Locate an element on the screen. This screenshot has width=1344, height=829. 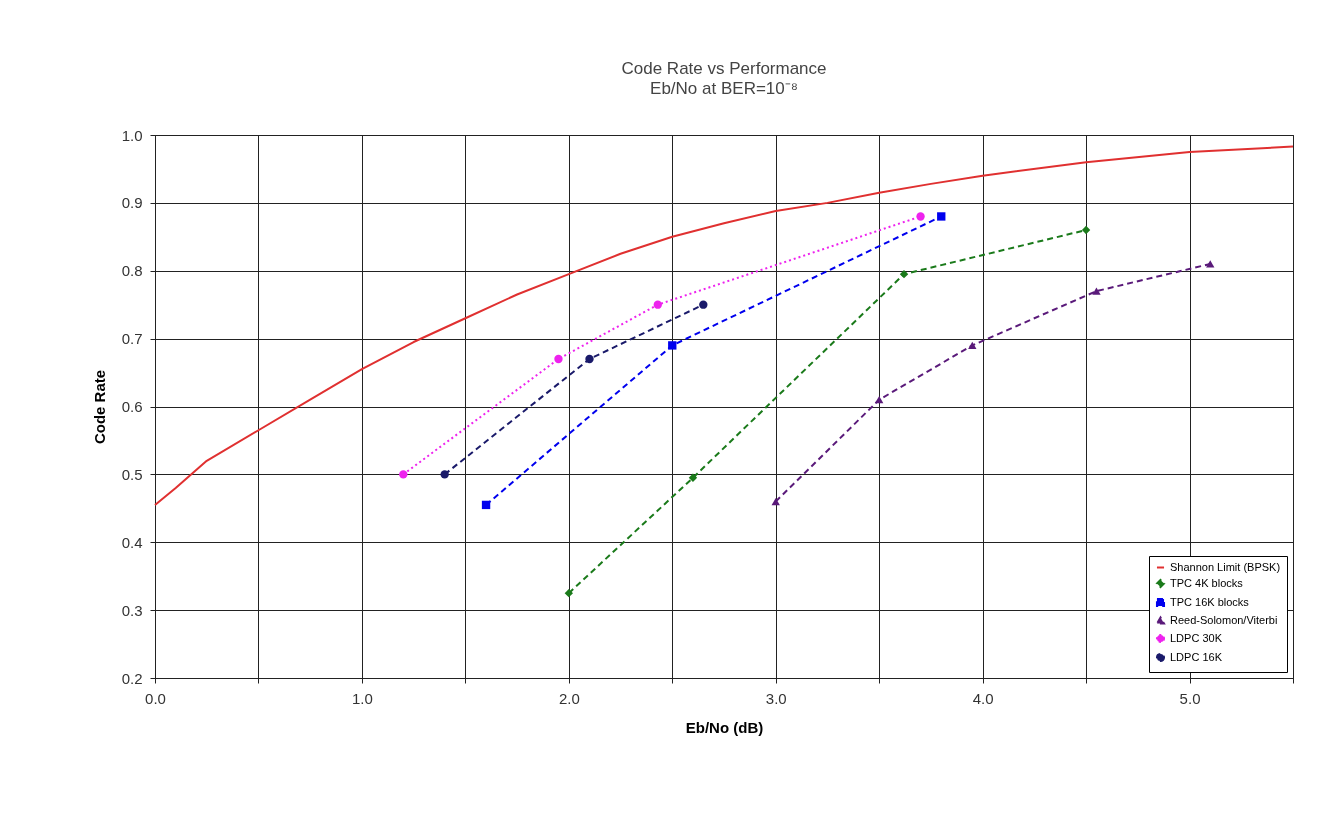
y-tick-label: 0.6 is located at coordinates (132, 406).